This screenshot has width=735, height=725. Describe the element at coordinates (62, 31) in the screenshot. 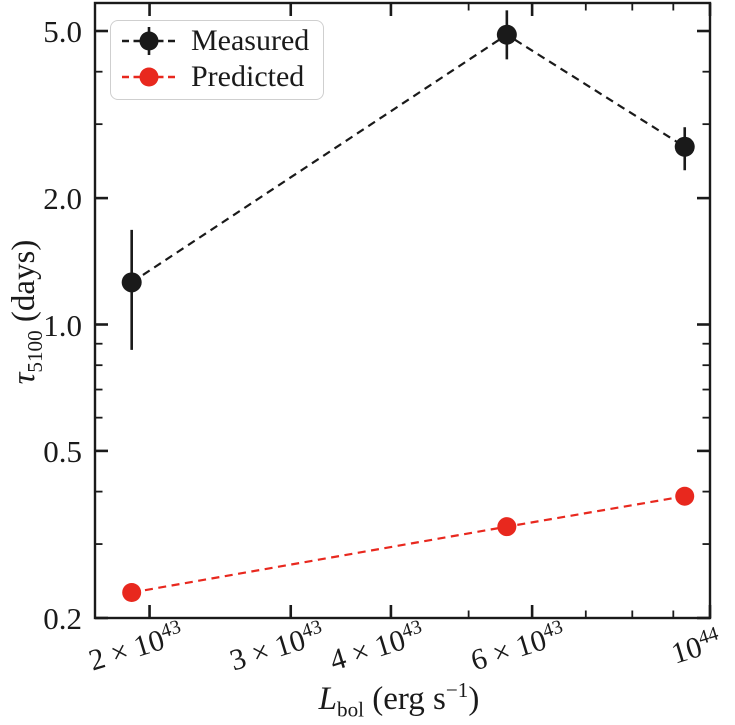

I see `y-tick-label: 5.0` at that location.